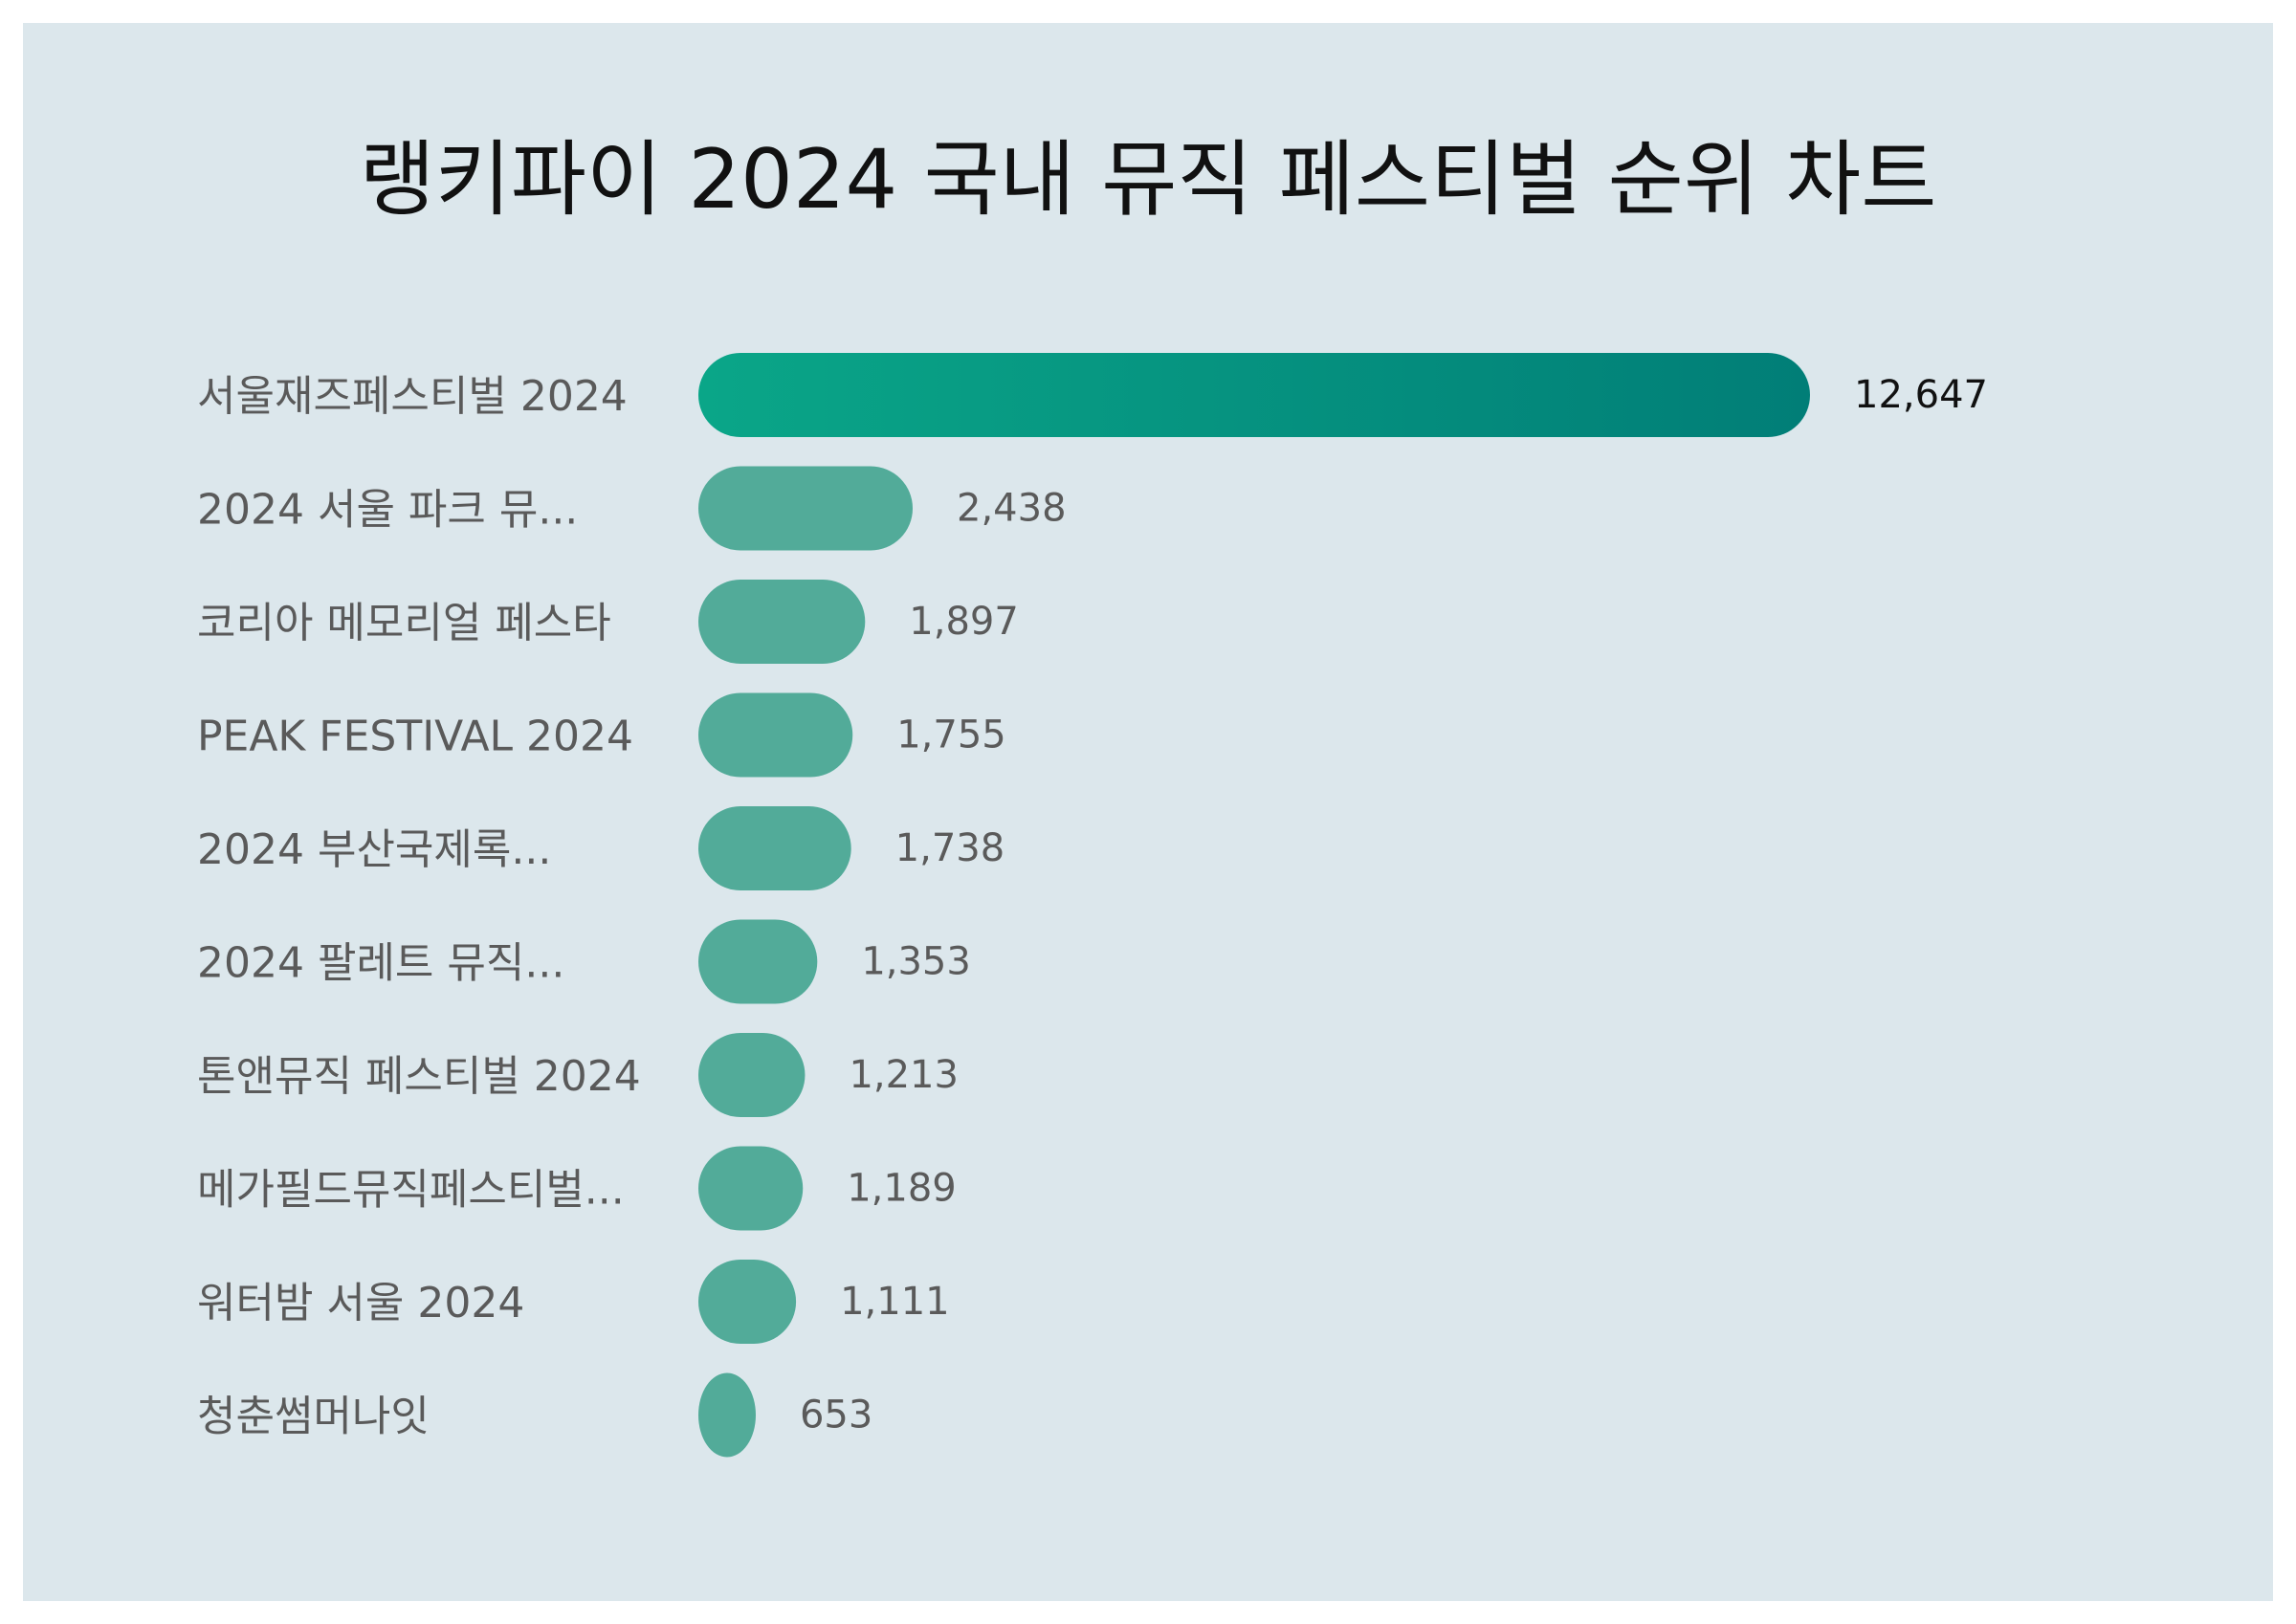 This screenshot has width=2296, height=1624. What do you see at coordinates (895, 1302) in the screenshot?
I see `value-label: 1,111` at bounding box center [895, 1302].